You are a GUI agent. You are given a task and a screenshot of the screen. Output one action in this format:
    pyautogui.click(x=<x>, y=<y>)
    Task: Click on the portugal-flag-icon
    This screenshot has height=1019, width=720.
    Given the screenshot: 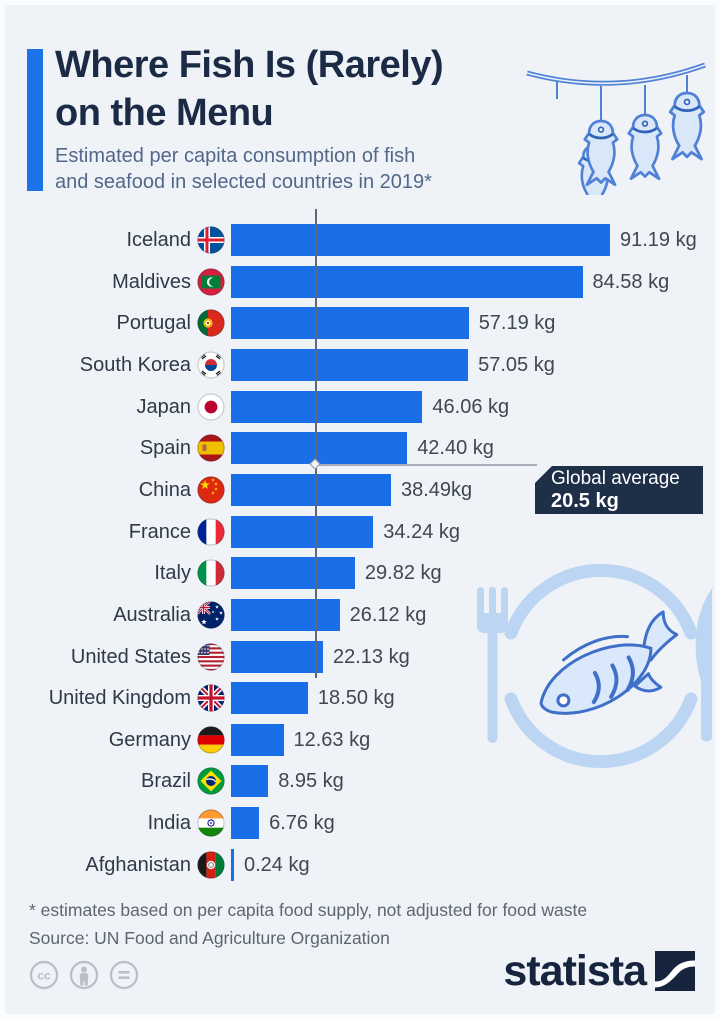 What is the action you would take?
    pyautogui.click(x=211, y=323)
    